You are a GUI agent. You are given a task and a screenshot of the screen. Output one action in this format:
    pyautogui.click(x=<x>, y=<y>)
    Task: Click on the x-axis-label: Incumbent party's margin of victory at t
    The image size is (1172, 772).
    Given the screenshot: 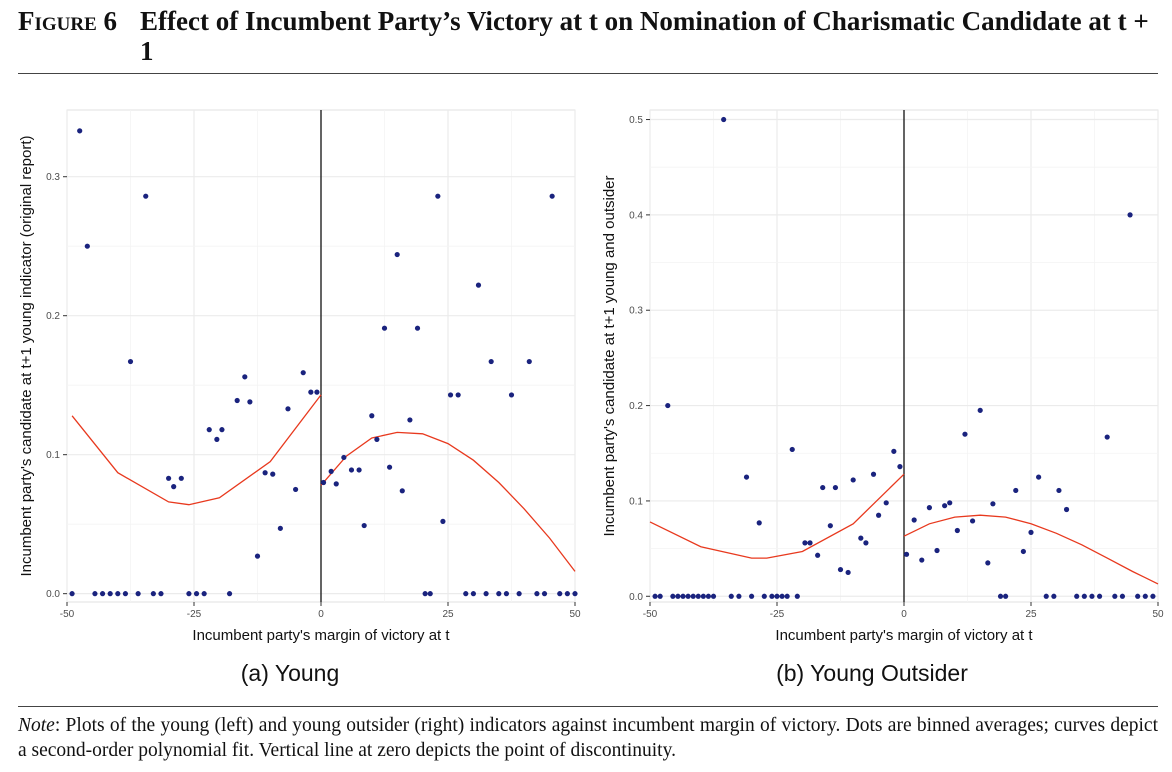 What is the action you would take?
    pyautogui.click(x=904, y=635)
    